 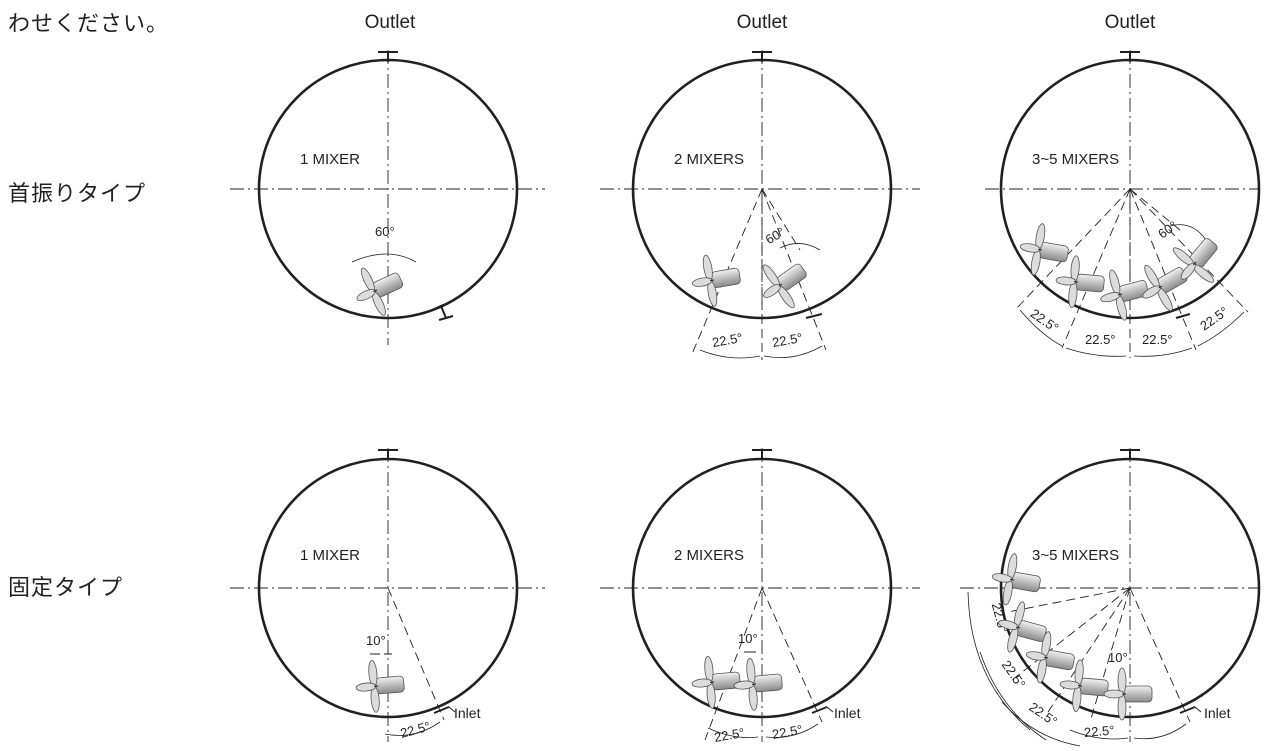 What do you see at coordinates (387, 595) in the screenshot?
I see `diagram-fixed-1: 1 MIXER 10° 22.5° Inlet` at bounding box center [387, 595].